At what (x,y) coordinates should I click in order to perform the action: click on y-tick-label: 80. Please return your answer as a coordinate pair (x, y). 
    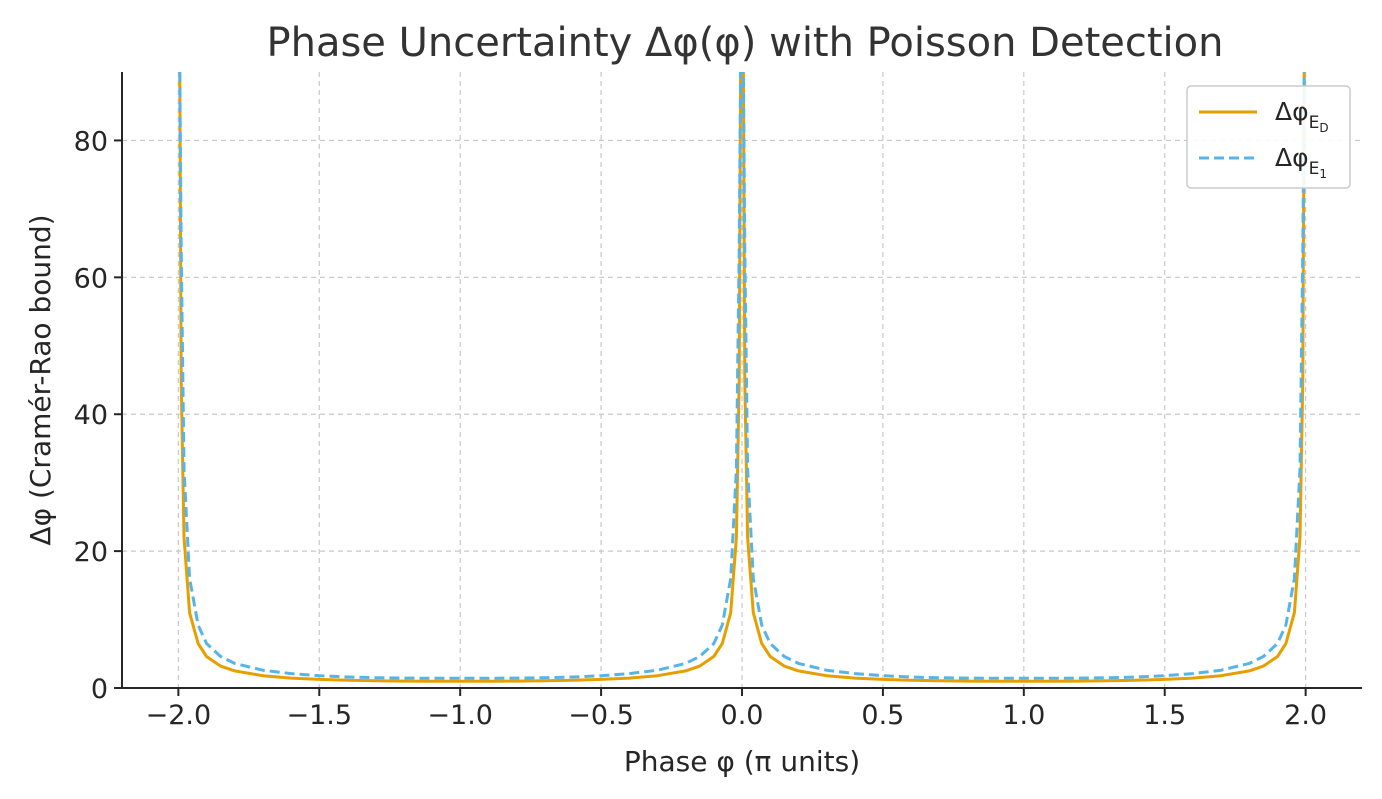
    Looking at the image, I should click on (91, 141).